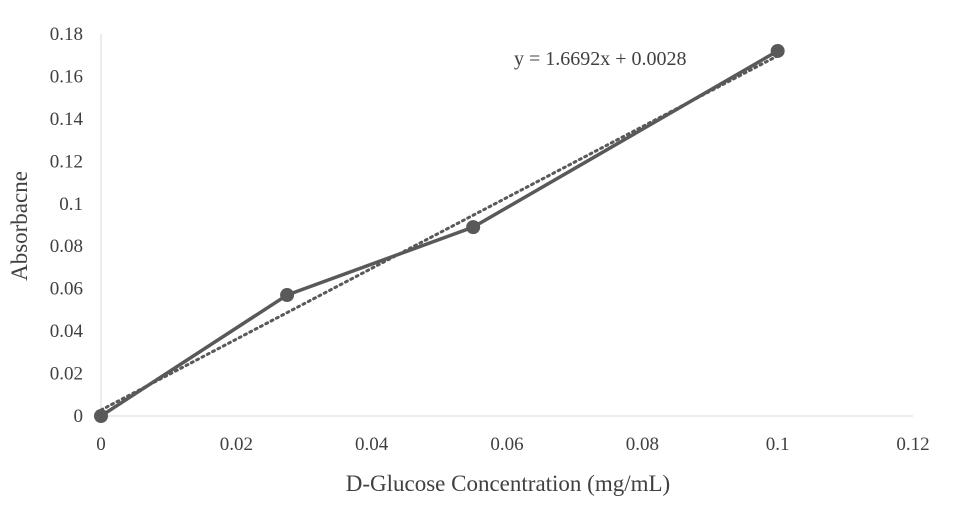 This screenshot has height=520, width=966. What do you see at coordinates (67, 119) in the screenshot?
I see `y-tick-label: 0.14` at bounding box center [67, 119].